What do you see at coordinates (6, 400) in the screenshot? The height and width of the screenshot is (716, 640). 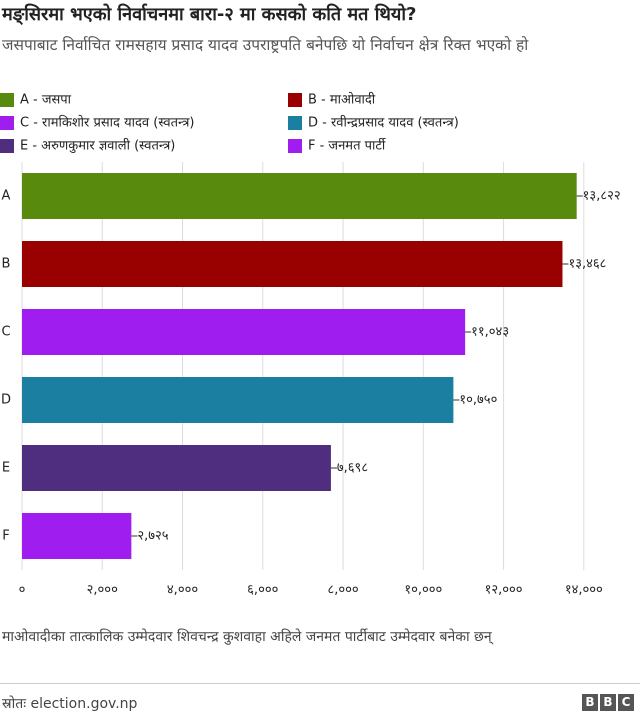 I see `y-tick-label: D` at bounding box center [6, 400].